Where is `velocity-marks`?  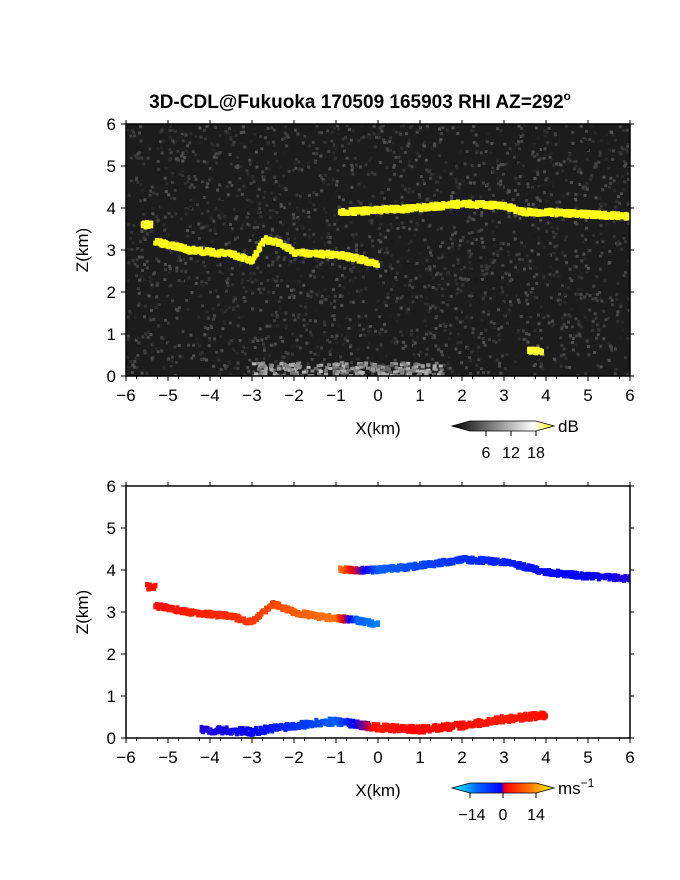
velocity-marks is located at coordinates (387, 646).